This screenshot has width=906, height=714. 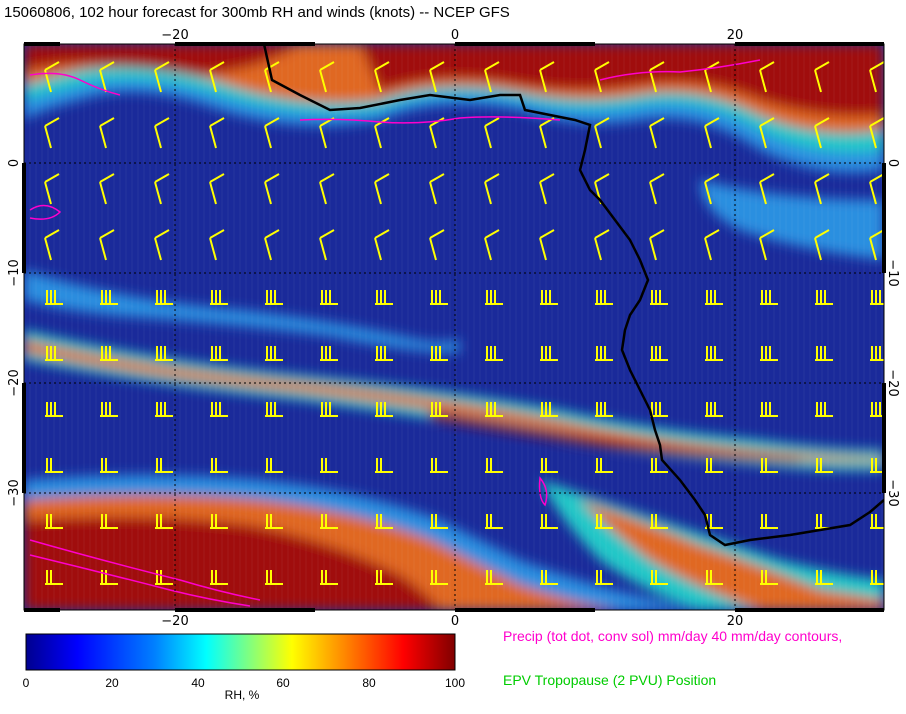 What do you see at coordinates (455, 35) in the screenshot?
I see `x-tick-top-0: 0` at bounding box center [455, 35].